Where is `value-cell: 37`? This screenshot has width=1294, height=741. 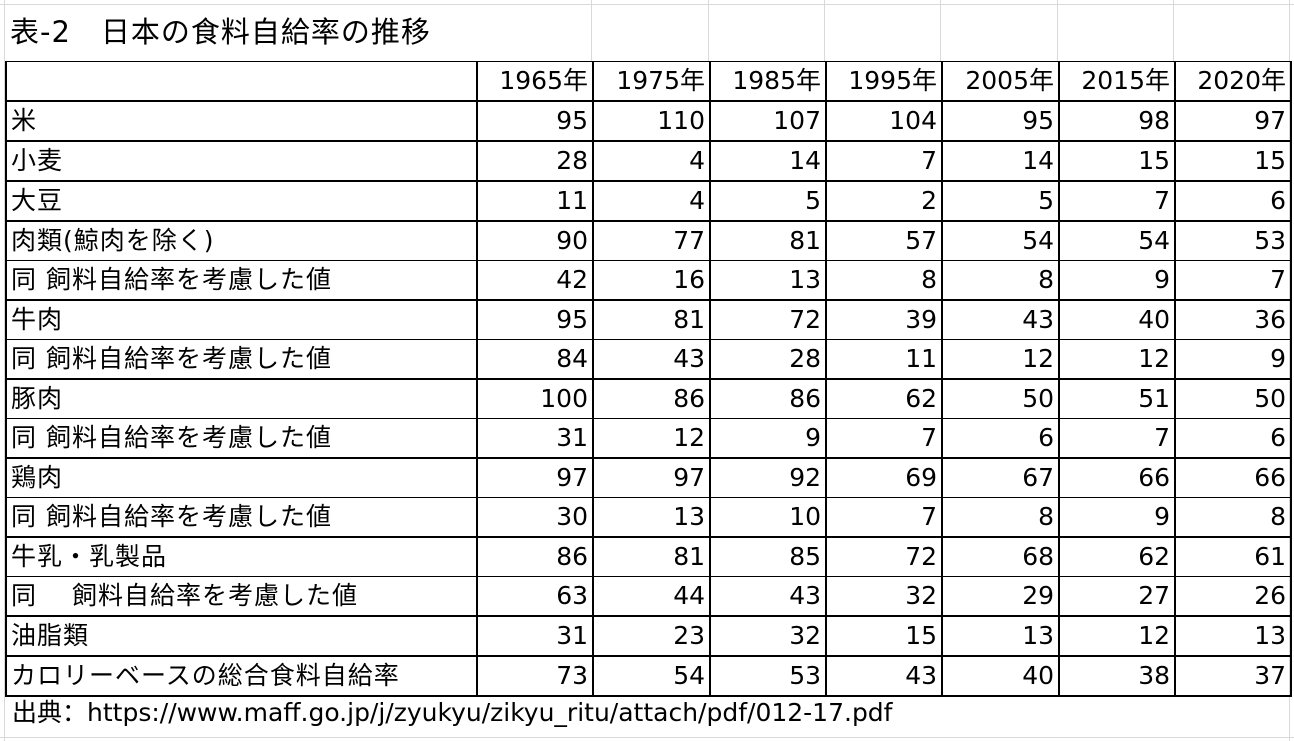 value-cell: 37 is located at coordinates (1233, 676).